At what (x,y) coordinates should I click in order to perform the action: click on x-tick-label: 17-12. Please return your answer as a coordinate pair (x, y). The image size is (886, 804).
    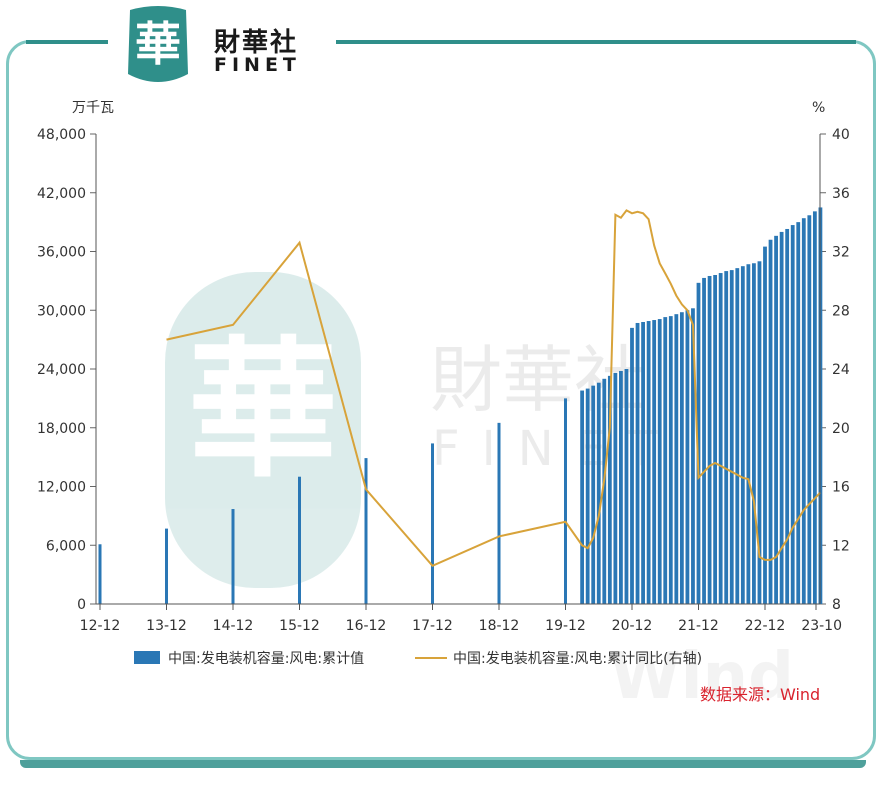
    Looking at the image, I should click on (432, 626).